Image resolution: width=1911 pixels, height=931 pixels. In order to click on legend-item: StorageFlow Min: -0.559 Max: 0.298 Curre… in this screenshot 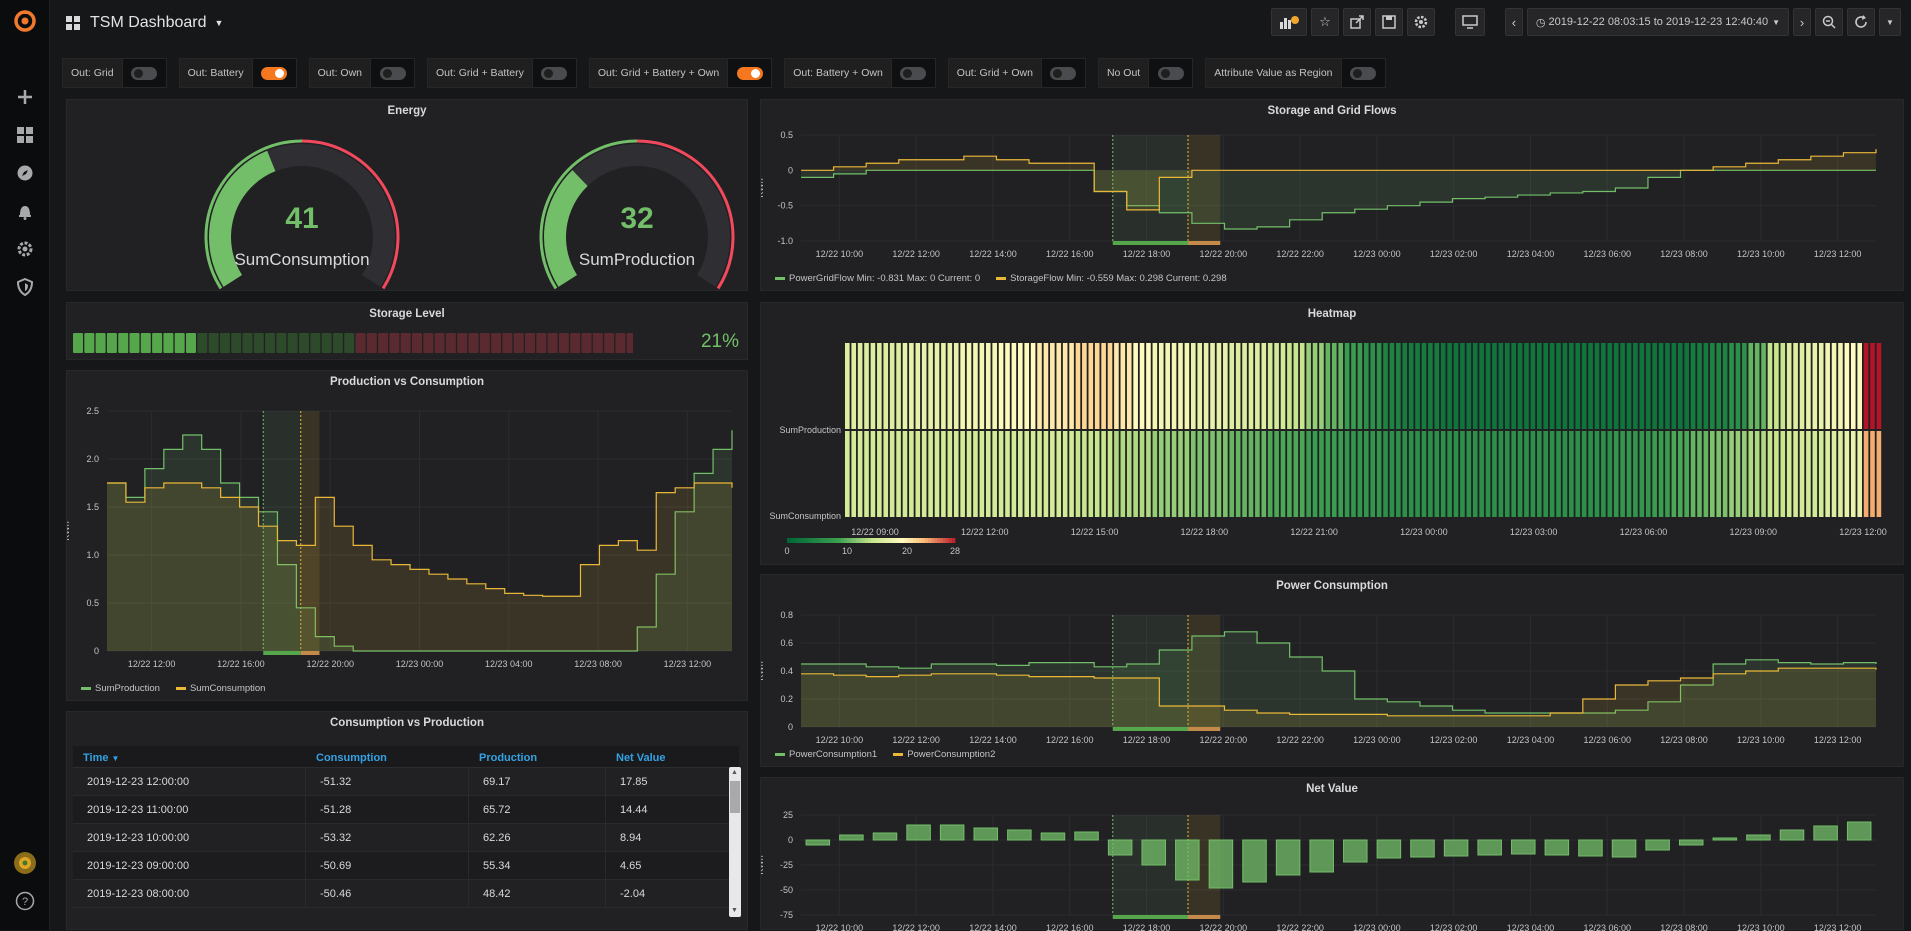, I will do `click(1111, 278)`.